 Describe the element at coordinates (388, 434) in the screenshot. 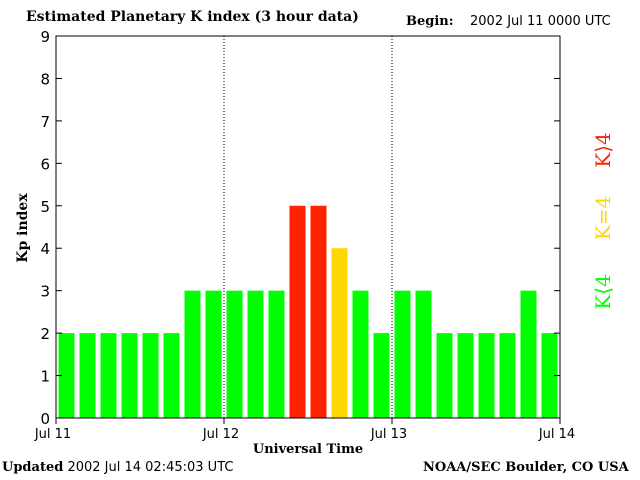

I see `x-tick-label: Jul 13` at that location.